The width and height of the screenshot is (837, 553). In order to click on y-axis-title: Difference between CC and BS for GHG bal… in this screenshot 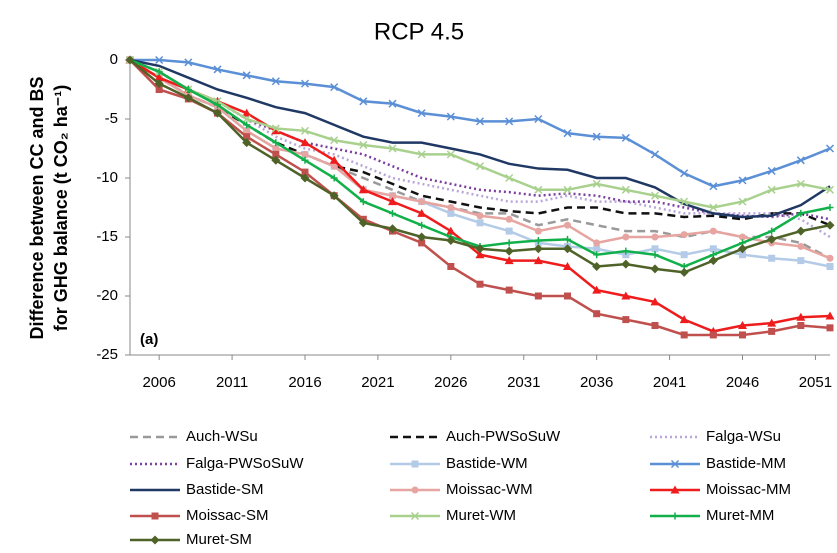, I will do `click(49, 207)`.